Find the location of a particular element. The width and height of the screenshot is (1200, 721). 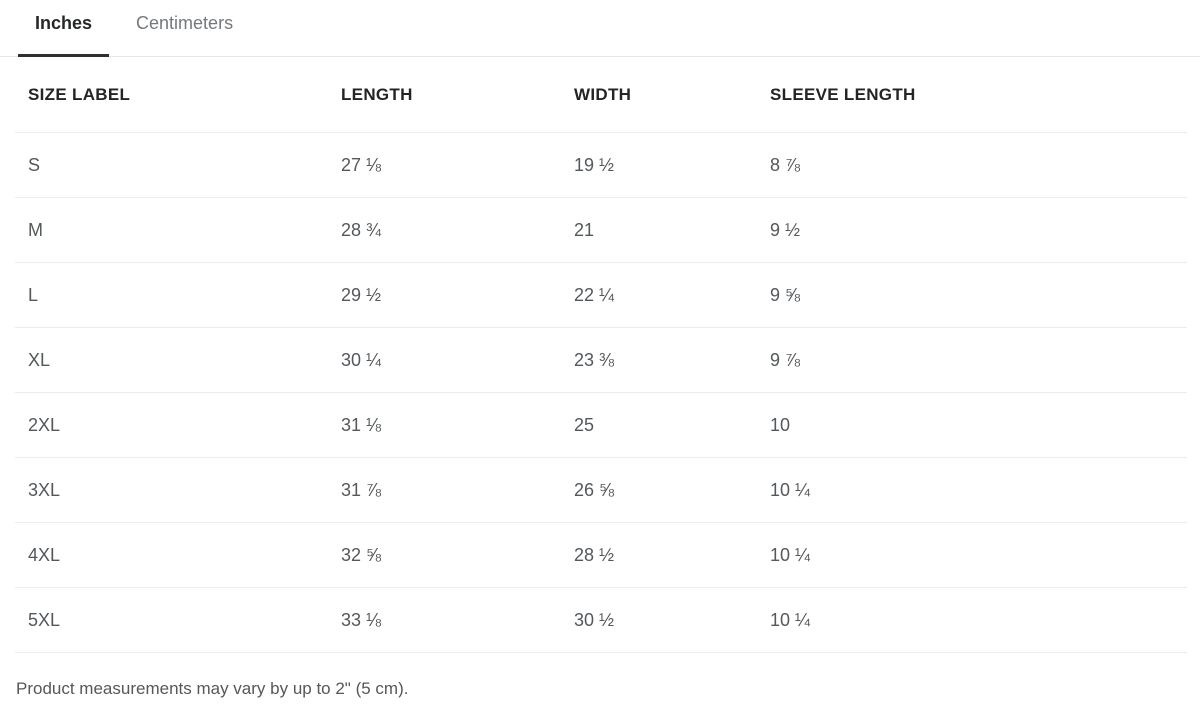

cell-length: 27 ⅛ is located at coordinates (361, 164).